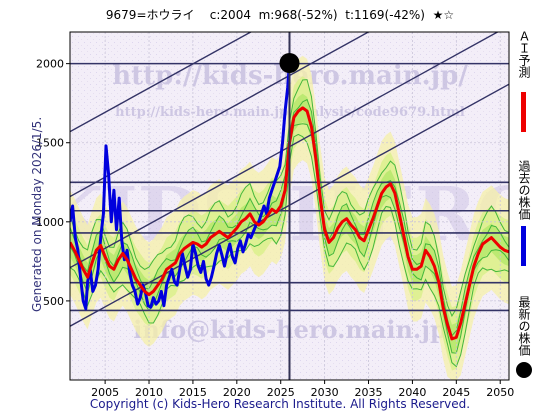 This screenshot has width=560, height=420. I want to click on y-tick-label: 2000, so click(50, 64).